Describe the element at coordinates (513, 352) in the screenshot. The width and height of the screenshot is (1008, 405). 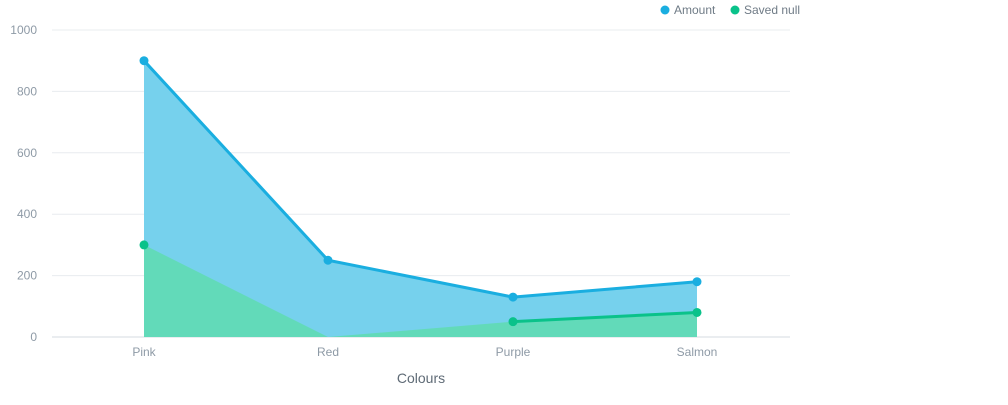
I see `x-tick-label-purple: Purple` at that location.